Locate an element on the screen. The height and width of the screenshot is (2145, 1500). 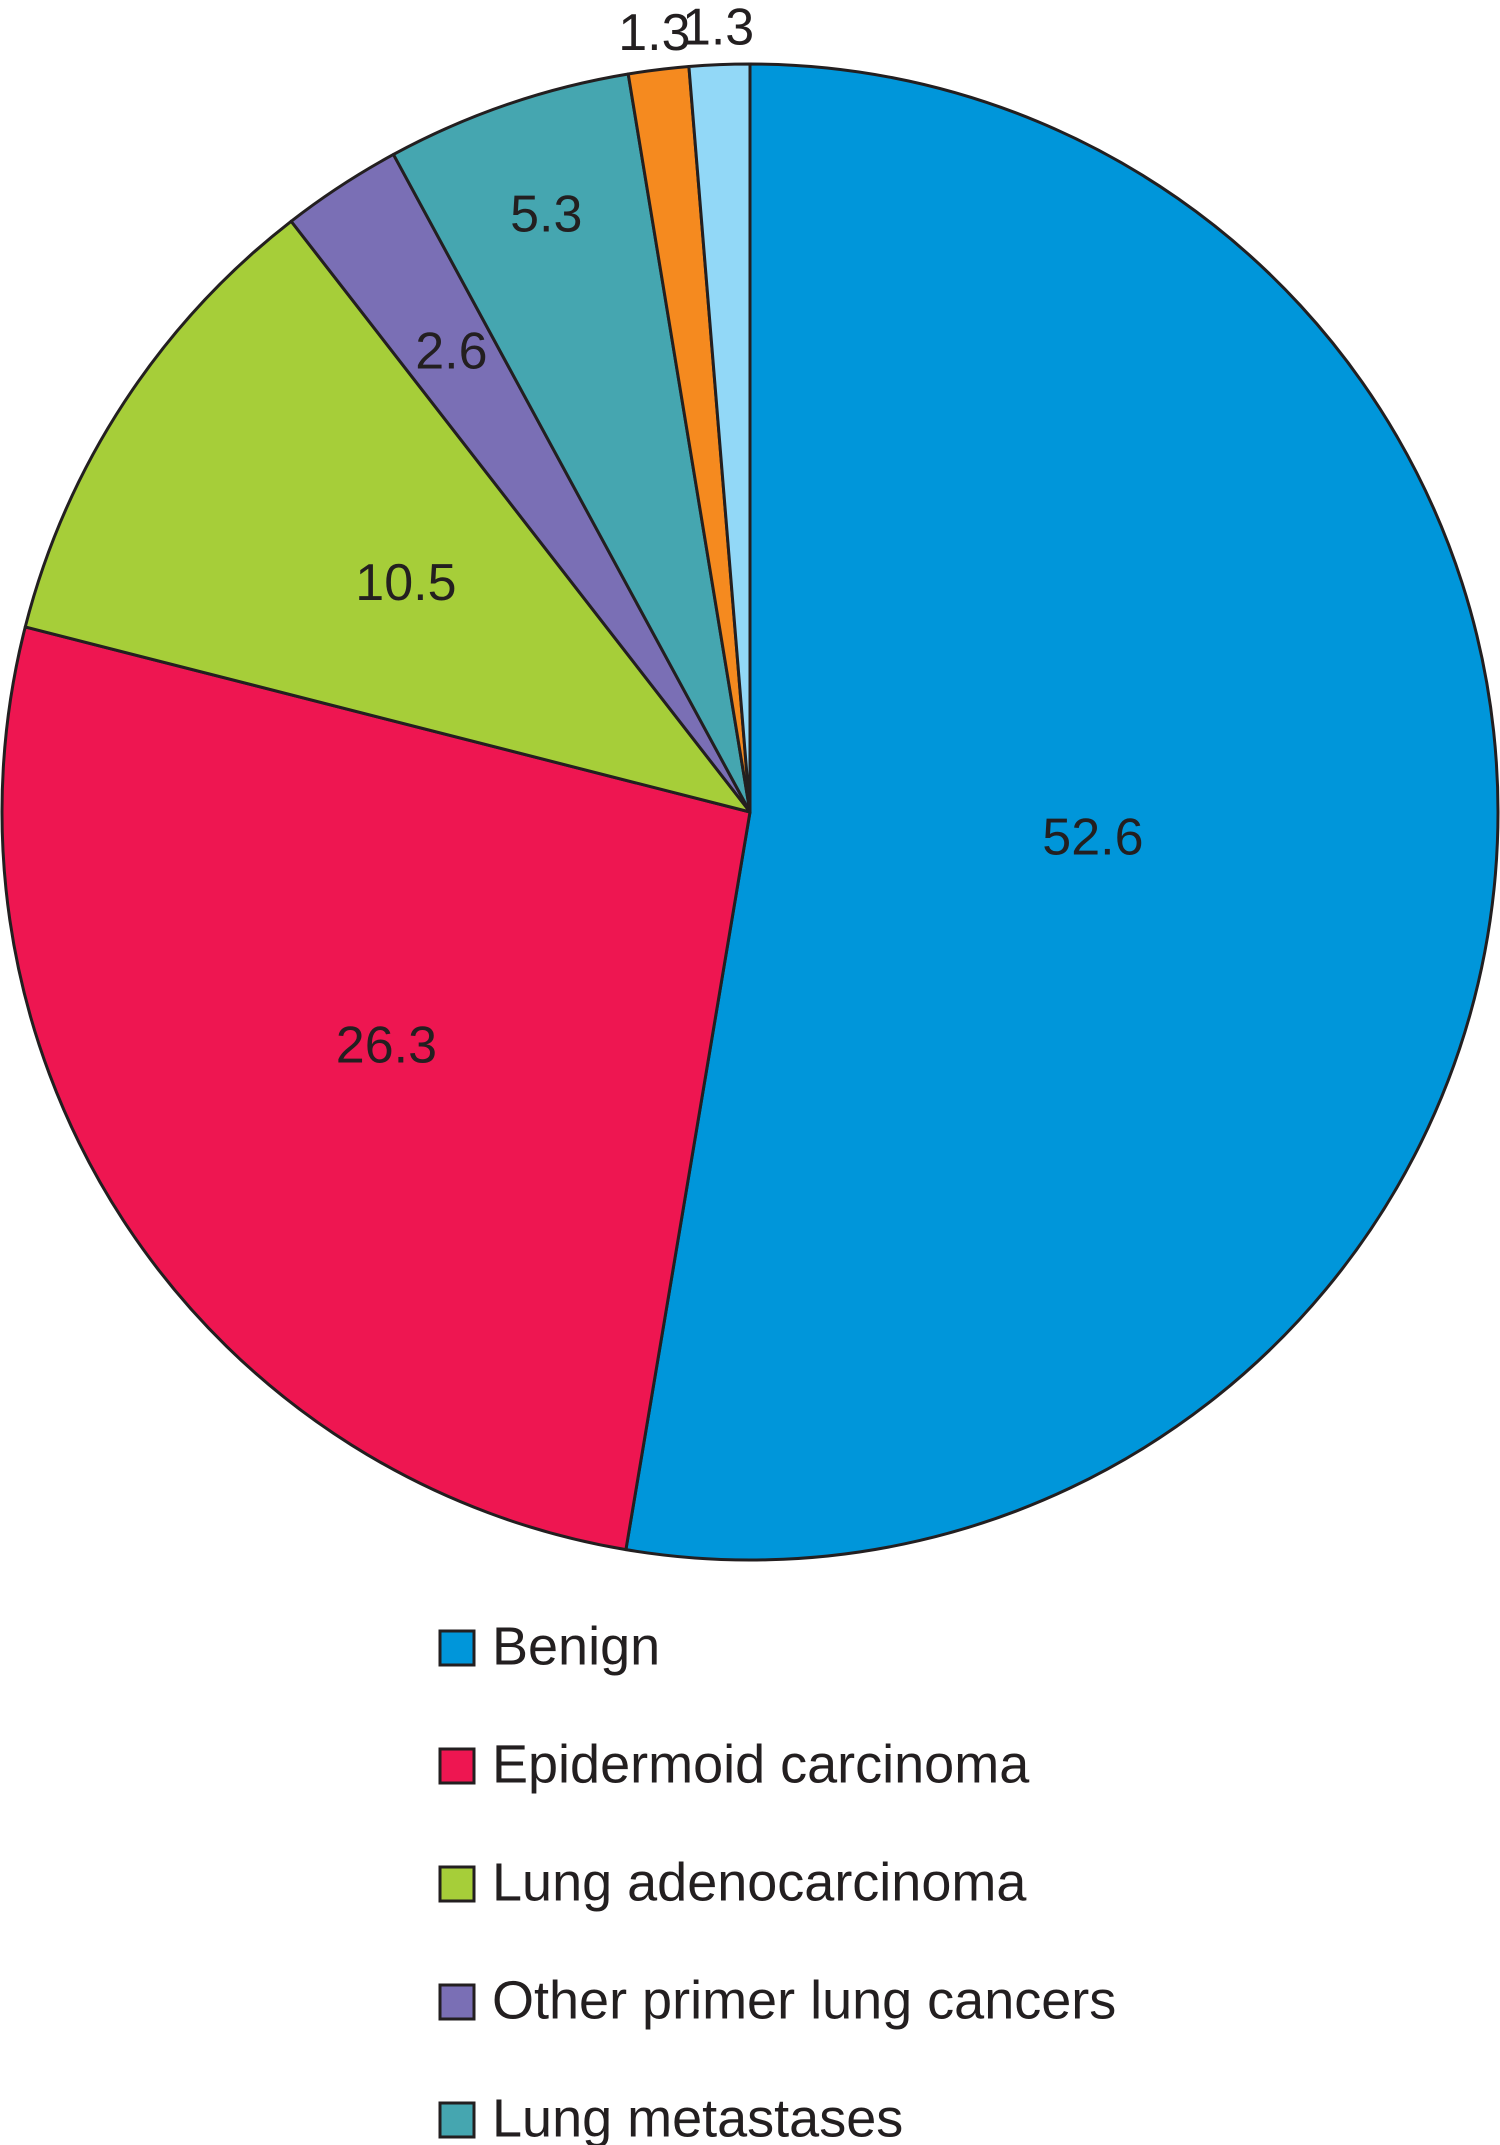
pie-value-label-2: 26.3 is located at coordinates (386, 1045).